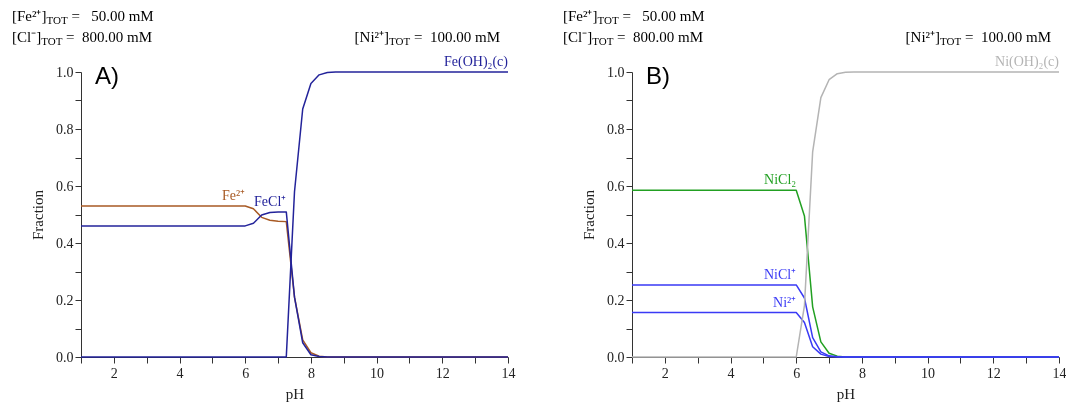 Image resolution: width=1067 pixels, height=405 pixels. What do you see at coordinates (270, 201) in the screenshot?
I see `series-label: FeCl⁺` at bounding box center [270, 201].